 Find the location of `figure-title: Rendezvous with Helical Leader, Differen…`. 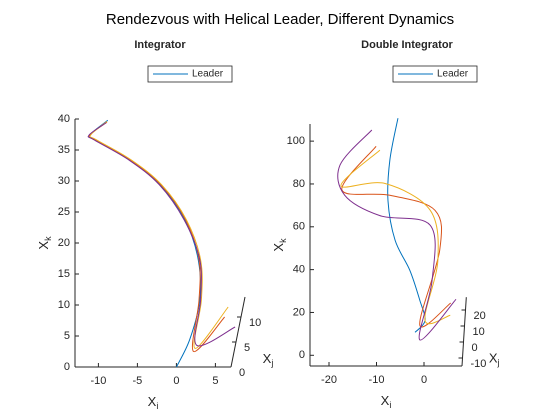

figure-title: Rendezvous with Helical Leader, Differen… is located at coordinates (280, 19).